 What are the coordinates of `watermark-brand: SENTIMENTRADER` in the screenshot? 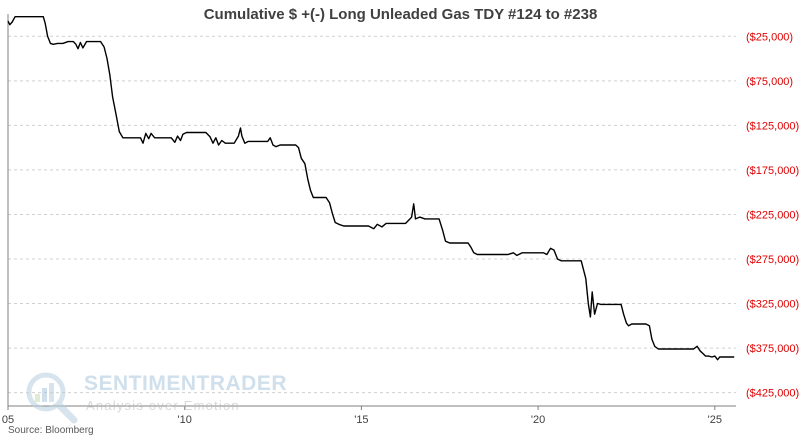 It's located at (186, 383).